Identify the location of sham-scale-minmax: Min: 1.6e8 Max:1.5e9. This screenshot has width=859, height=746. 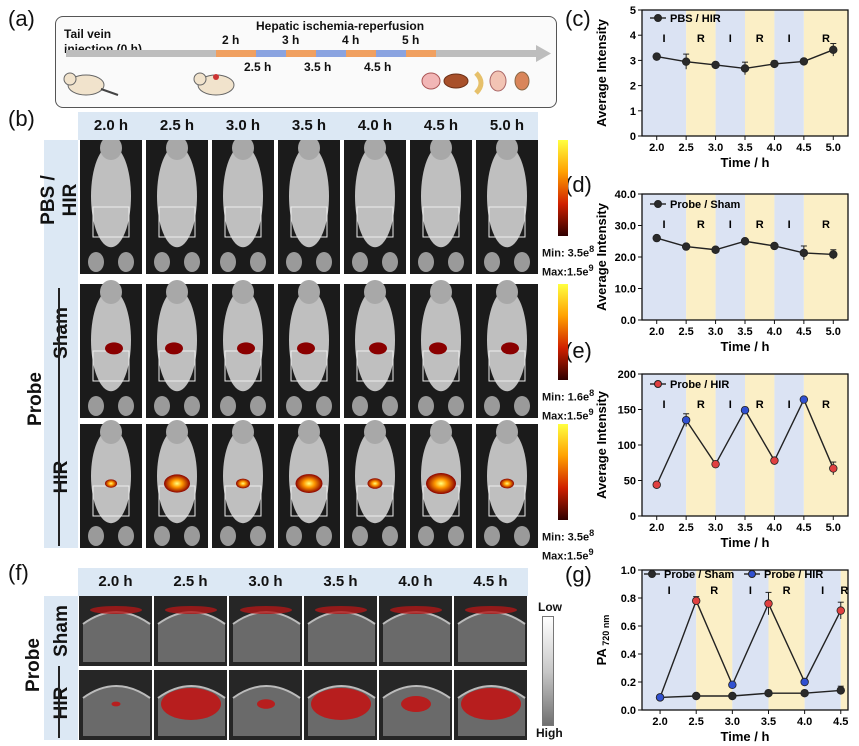
(568, 405).